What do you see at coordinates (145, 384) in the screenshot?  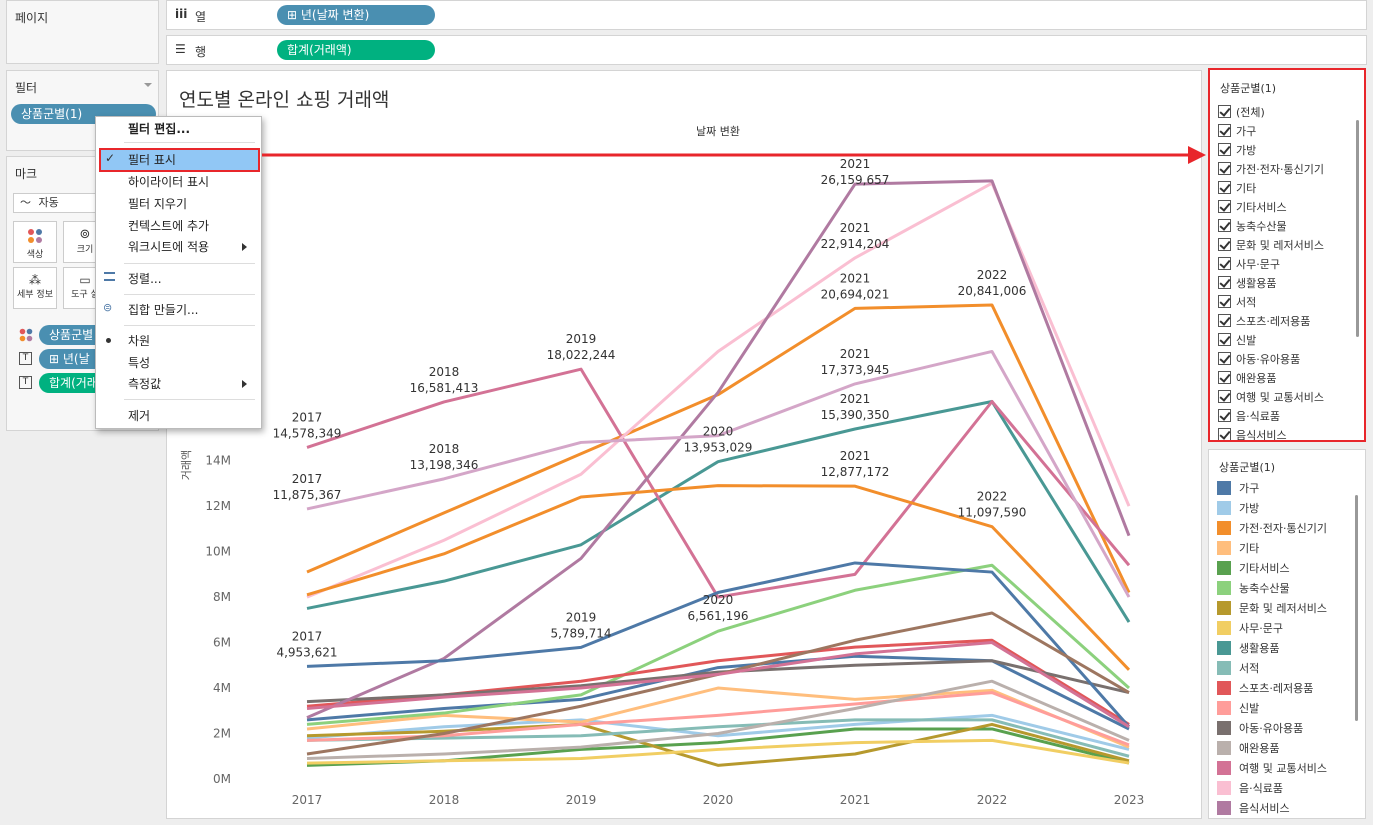 I see `menu-measure: 측정값` at bounding box center [145, 384].